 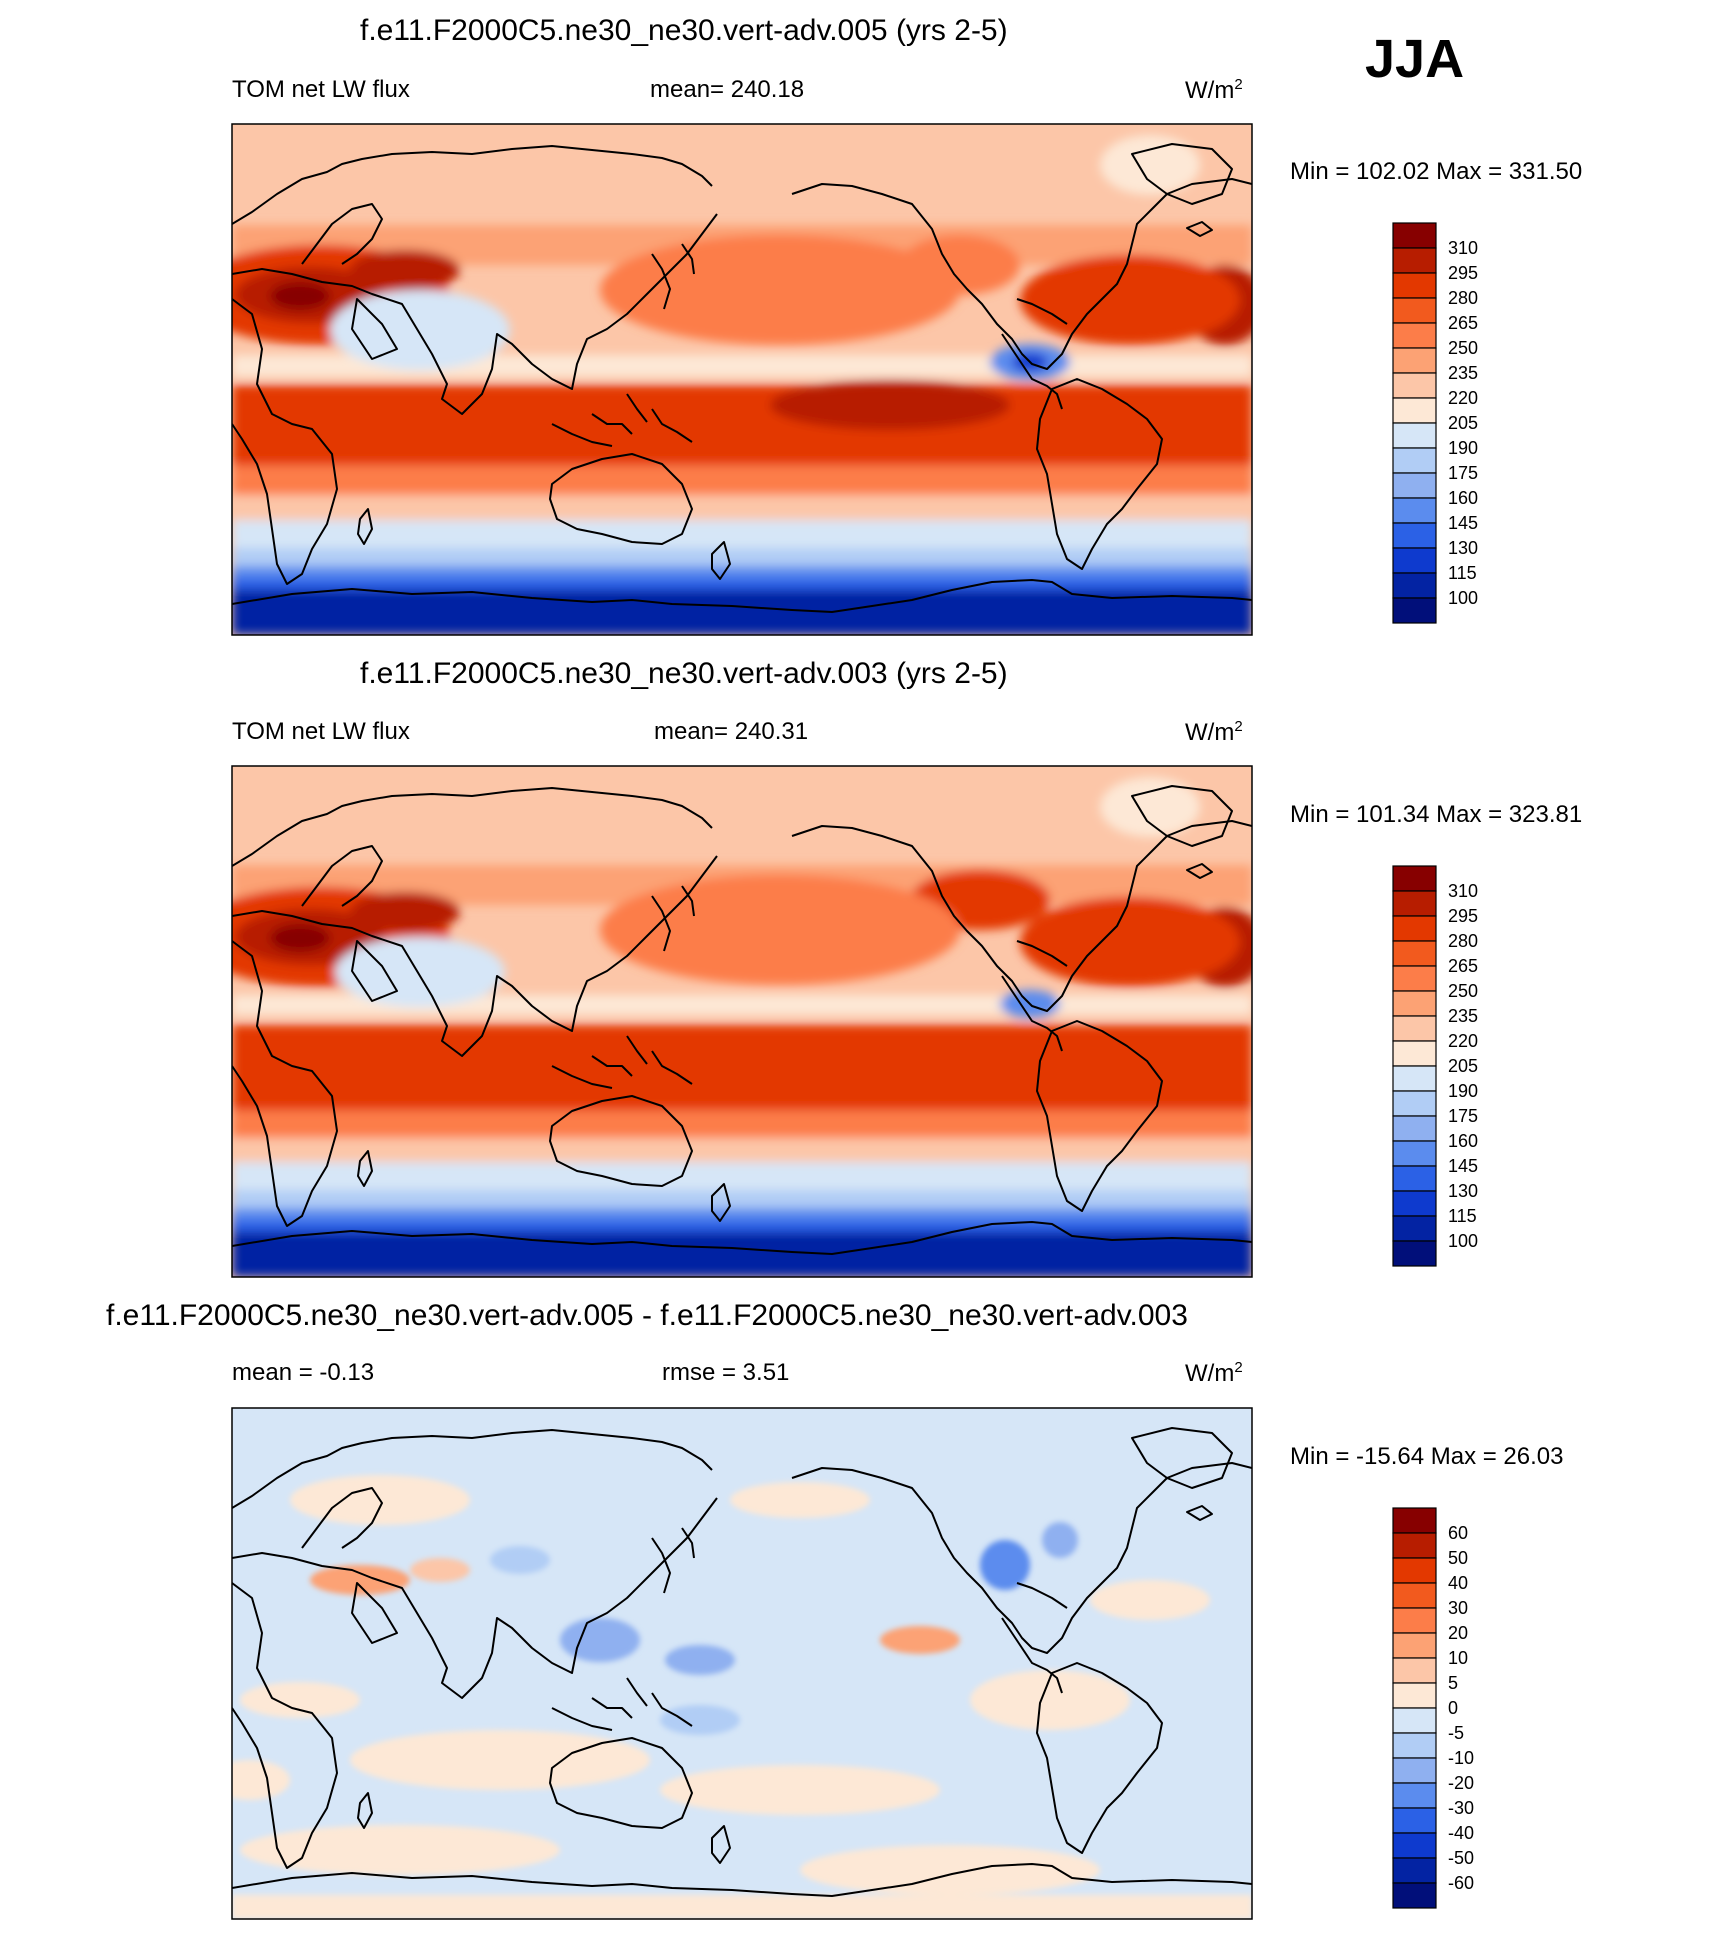 I want to click on panel-1-mean-label: mean= 240.18, so click(x=727, y=89).